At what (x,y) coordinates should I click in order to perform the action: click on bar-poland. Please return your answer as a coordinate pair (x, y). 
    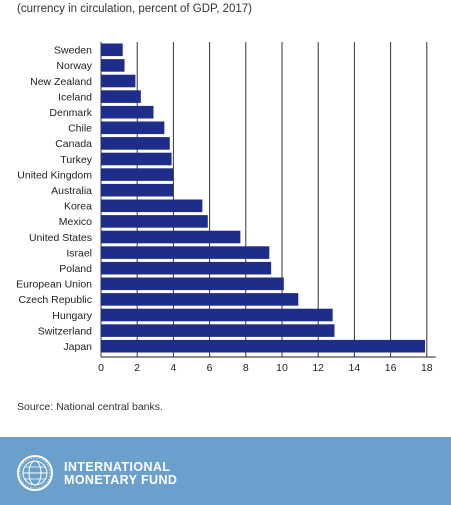
    Looking at the image, I should click on (186, 268).